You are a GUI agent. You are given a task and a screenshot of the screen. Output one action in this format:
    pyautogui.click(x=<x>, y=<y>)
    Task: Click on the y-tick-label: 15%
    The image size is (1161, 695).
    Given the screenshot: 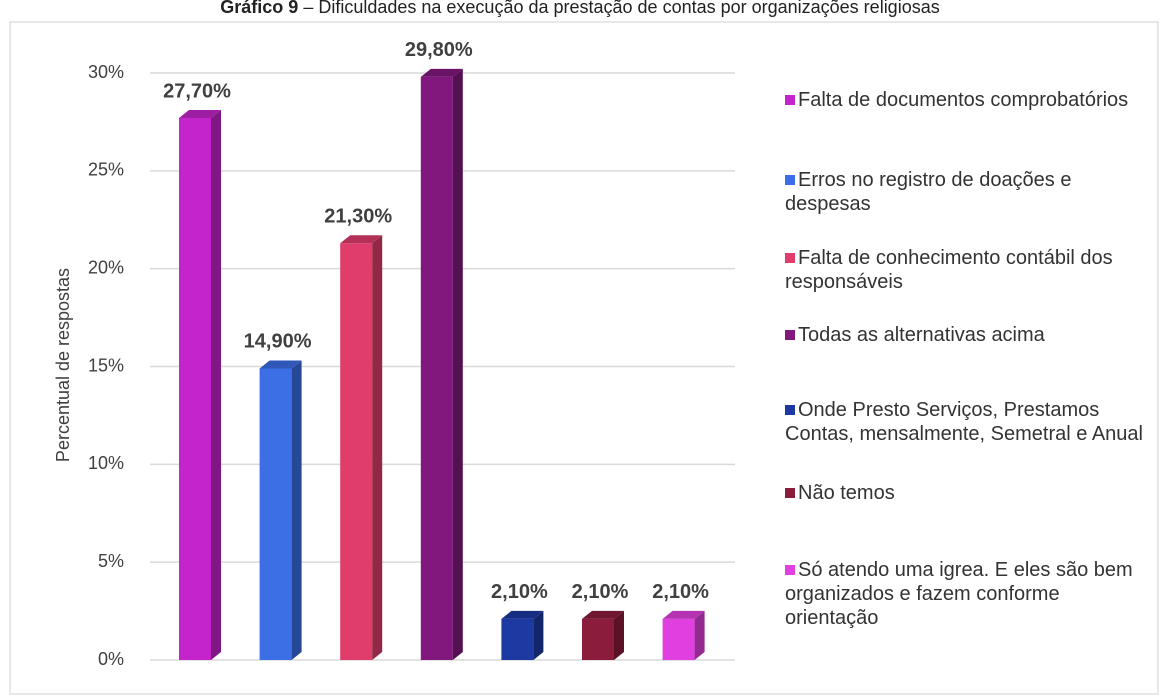 What is the action you would take?
    pyautogui.click(x=106, y=365)
    